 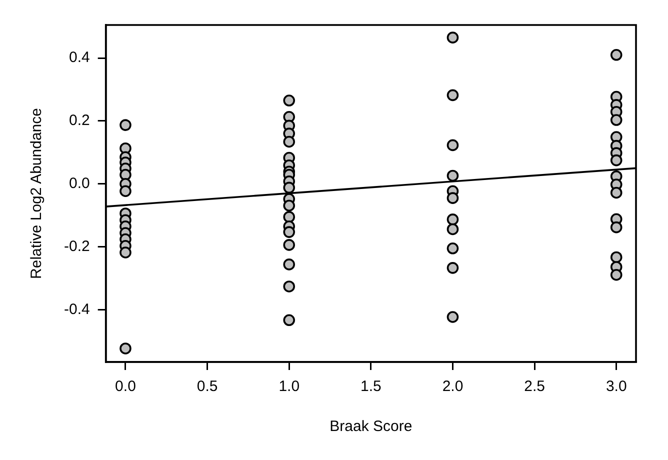 I want to click on y-tick-label: 0.4, so click(x=79, y=57).